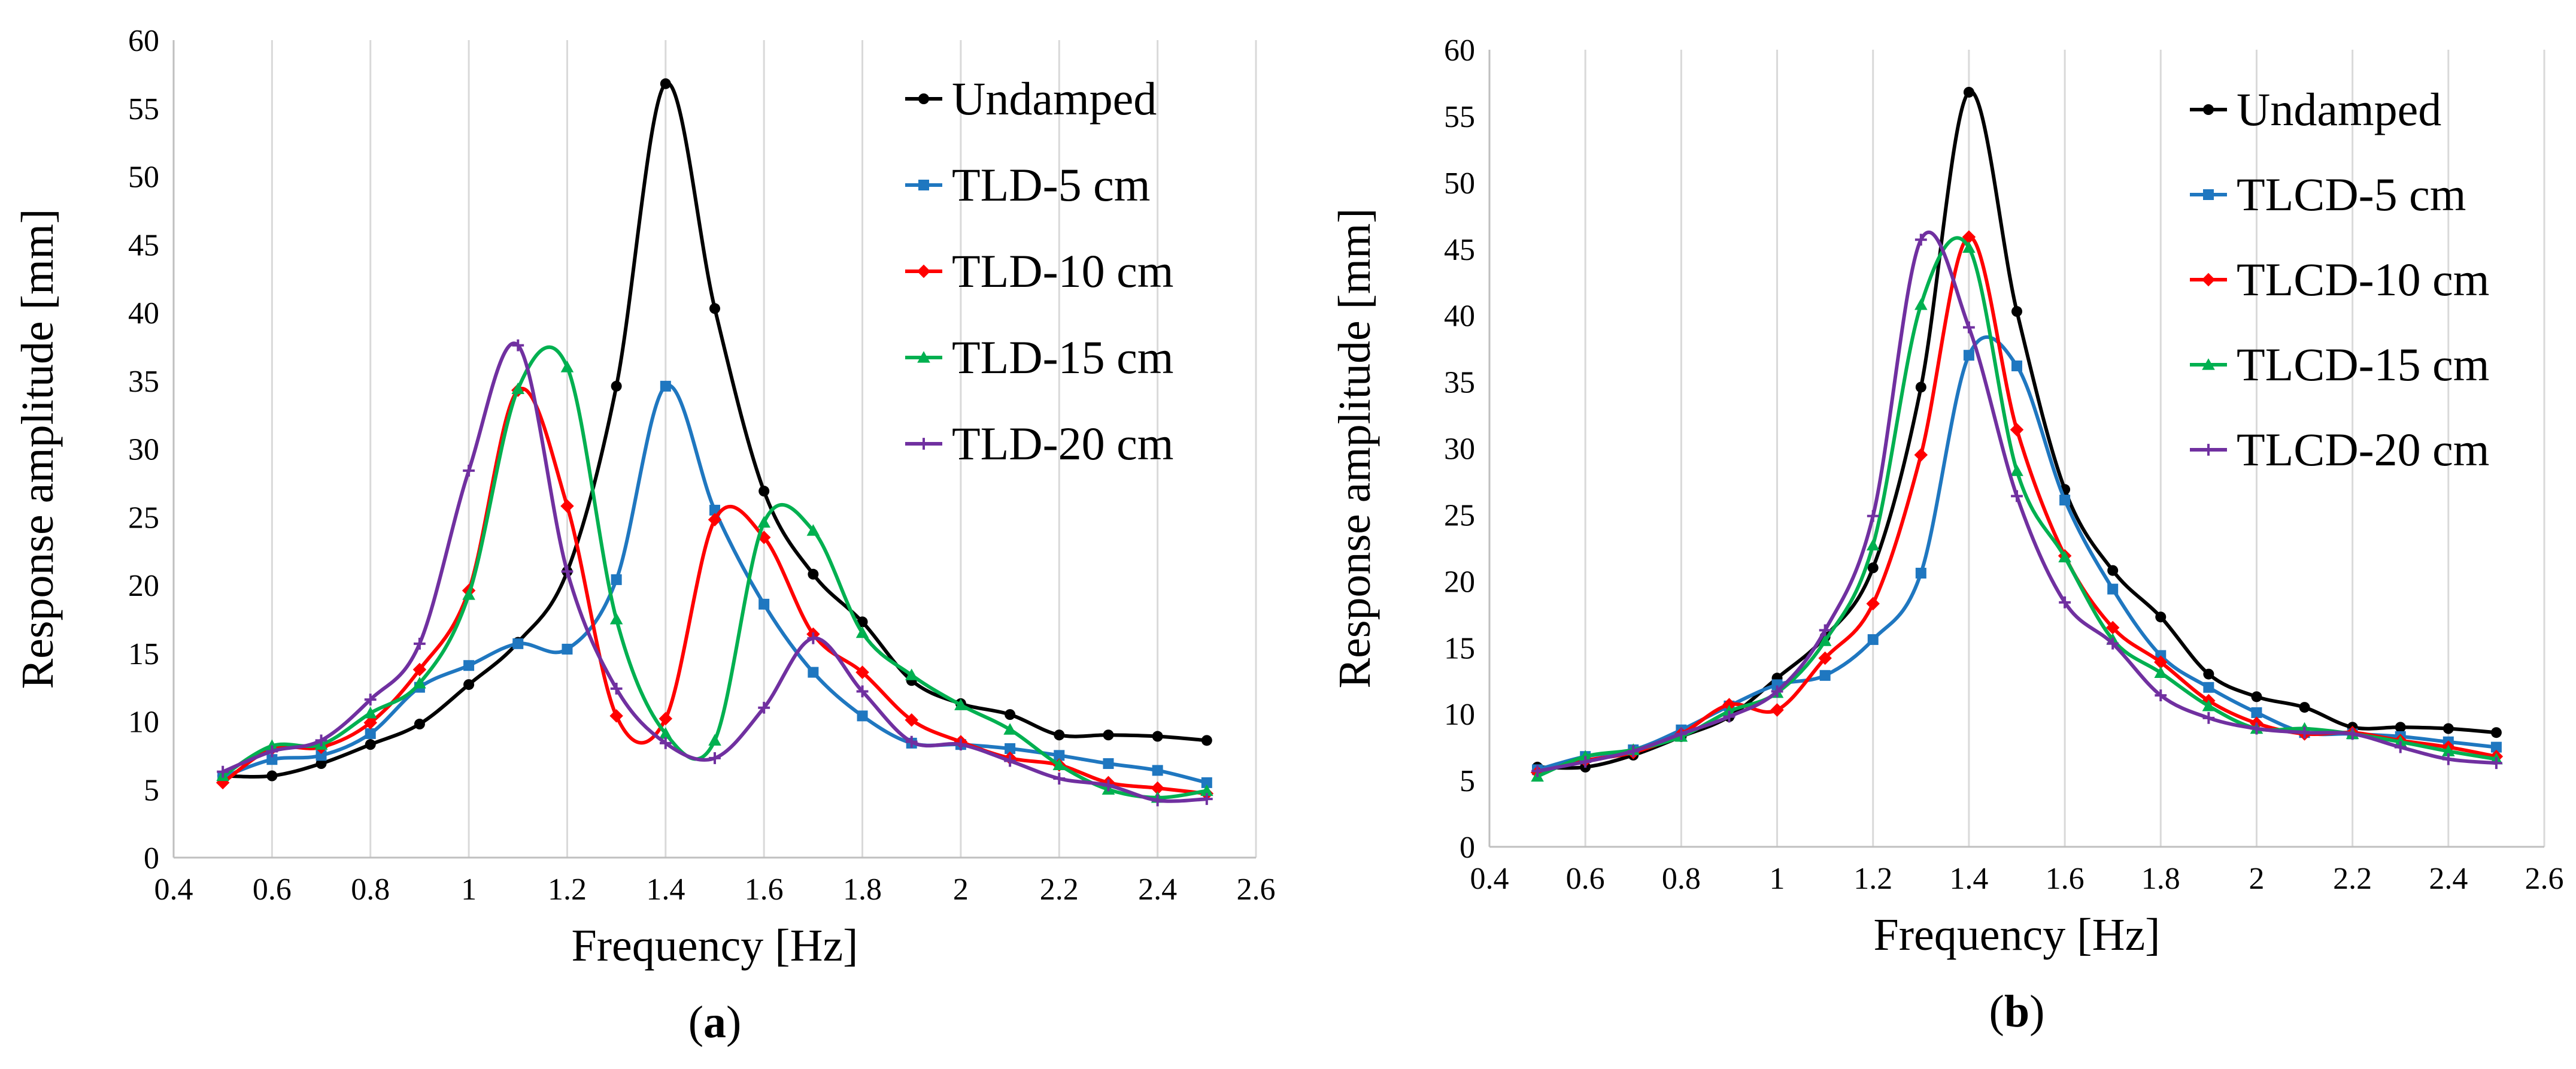  I want to click on x-tick-label: 1.6, so click(764, 890).